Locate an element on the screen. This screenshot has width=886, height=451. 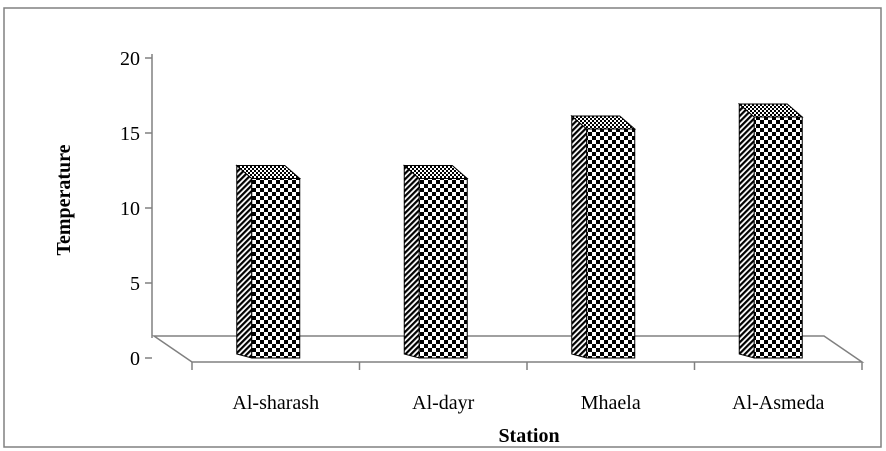
y-tick-label: 5 is located at coordinates (135, 284).